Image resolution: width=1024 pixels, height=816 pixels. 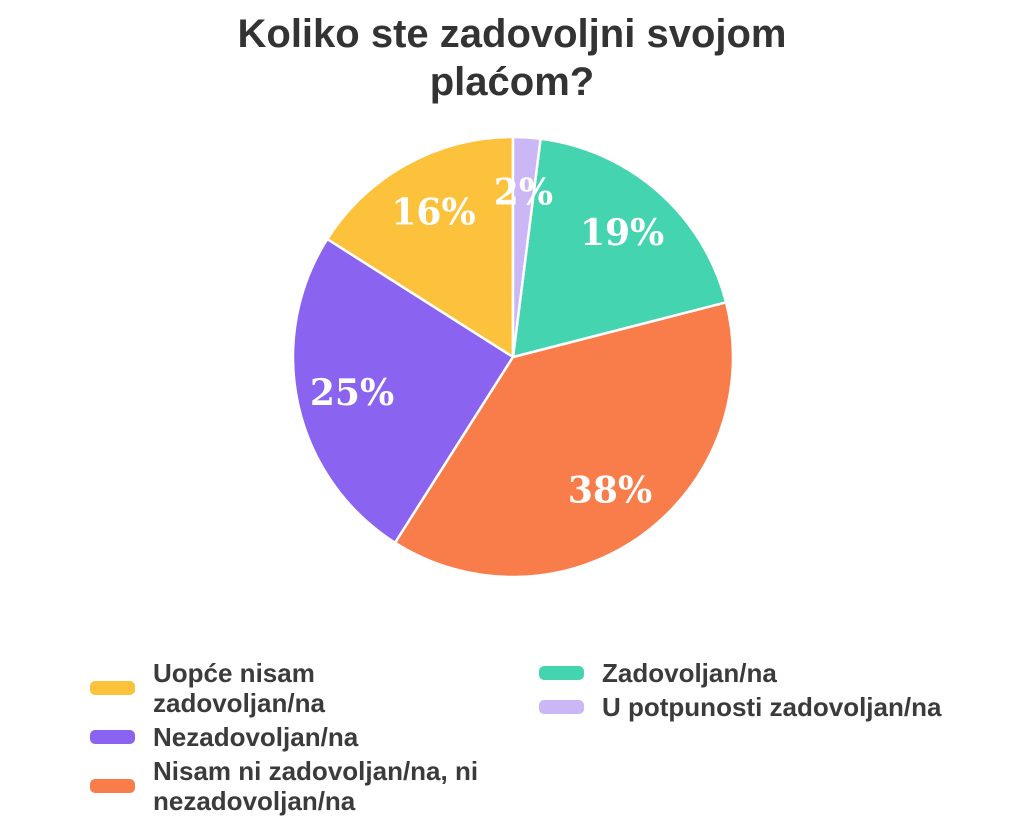 What do you see at coordinates (772, 707) in the screenshot?
I see `legend-item-label: U potpunosti zadovoljan/na` at bounding box center [772, 707].